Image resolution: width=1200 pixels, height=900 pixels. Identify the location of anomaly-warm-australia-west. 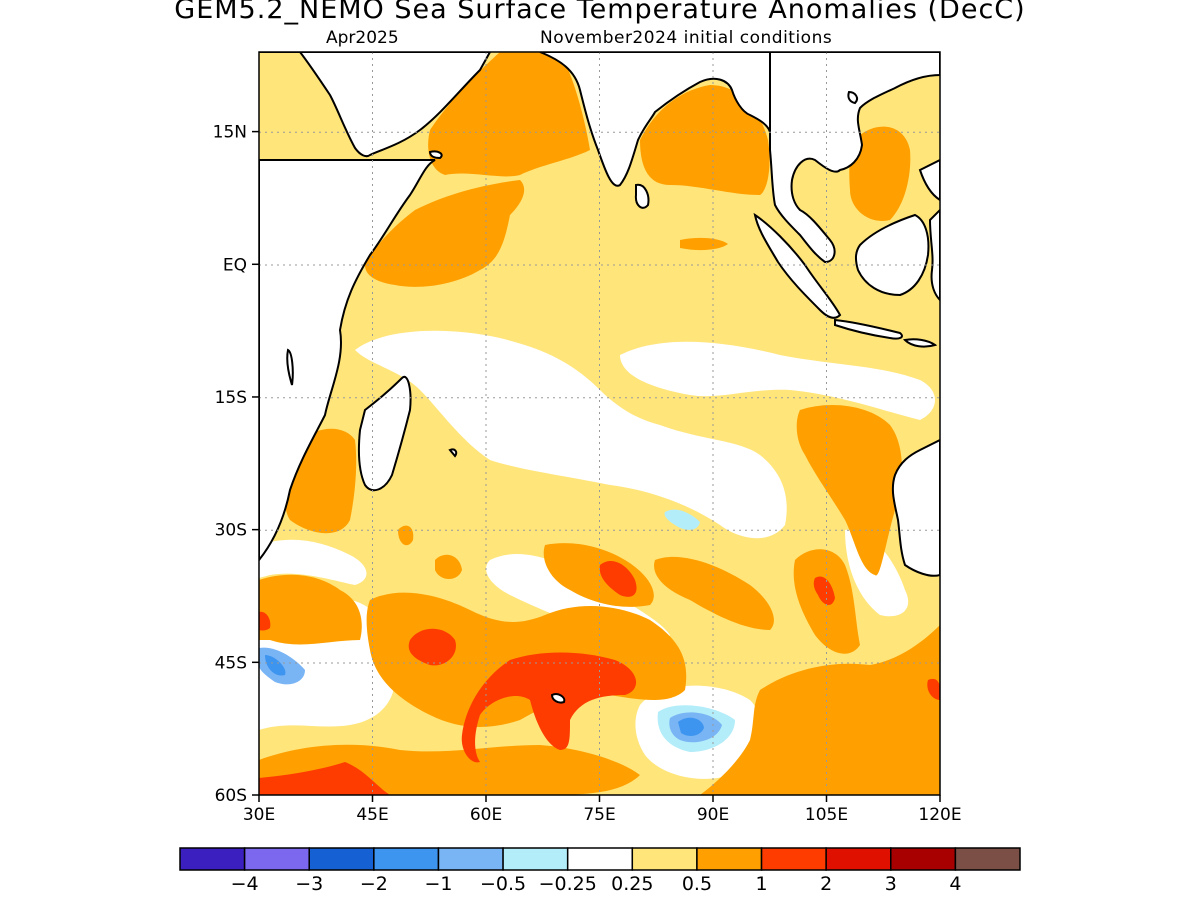
(849, 490).